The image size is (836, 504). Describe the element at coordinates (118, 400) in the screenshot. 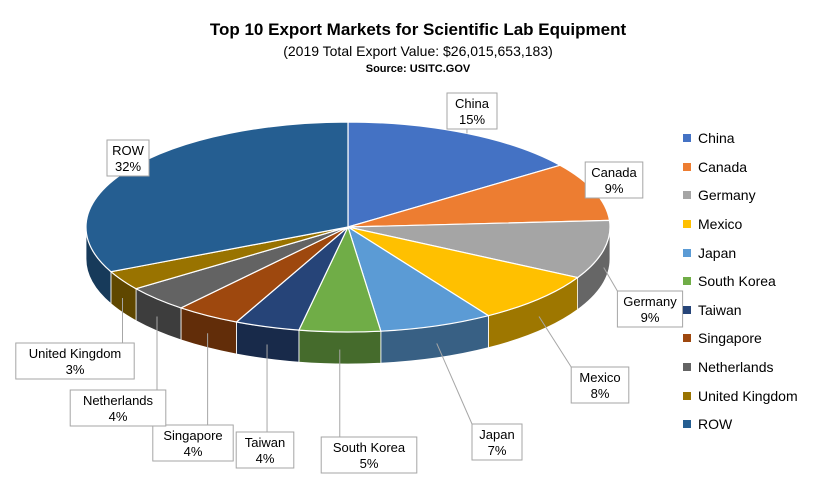

I see `data-label-category: Netherlands` at that location.